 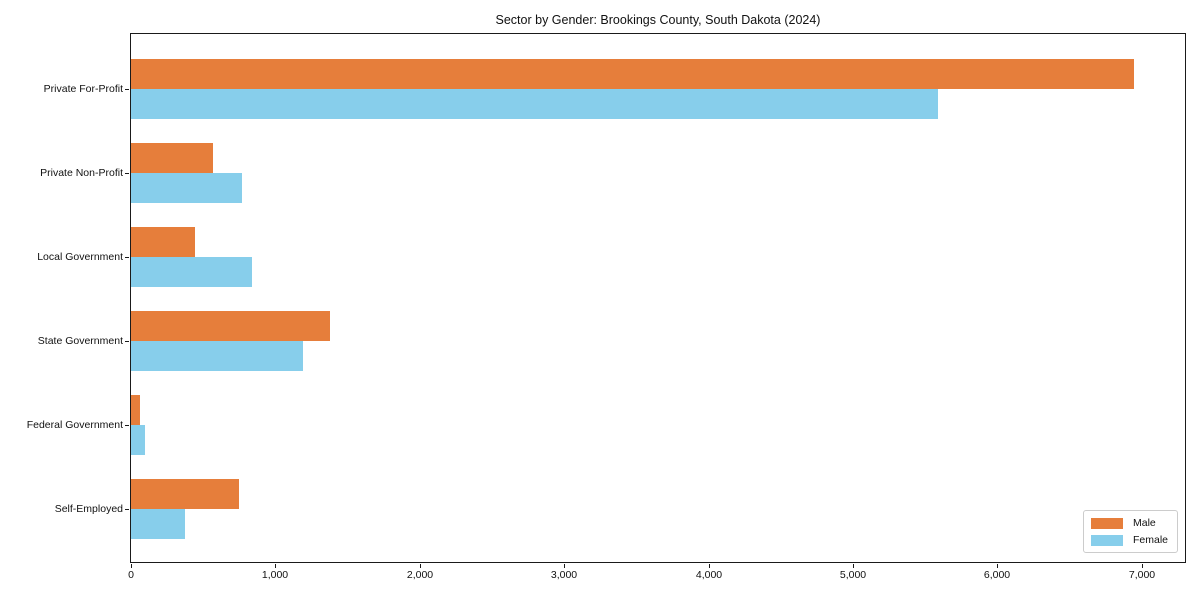 I want to click on x-tick-label: 2,000, so click(x=420, y=575).